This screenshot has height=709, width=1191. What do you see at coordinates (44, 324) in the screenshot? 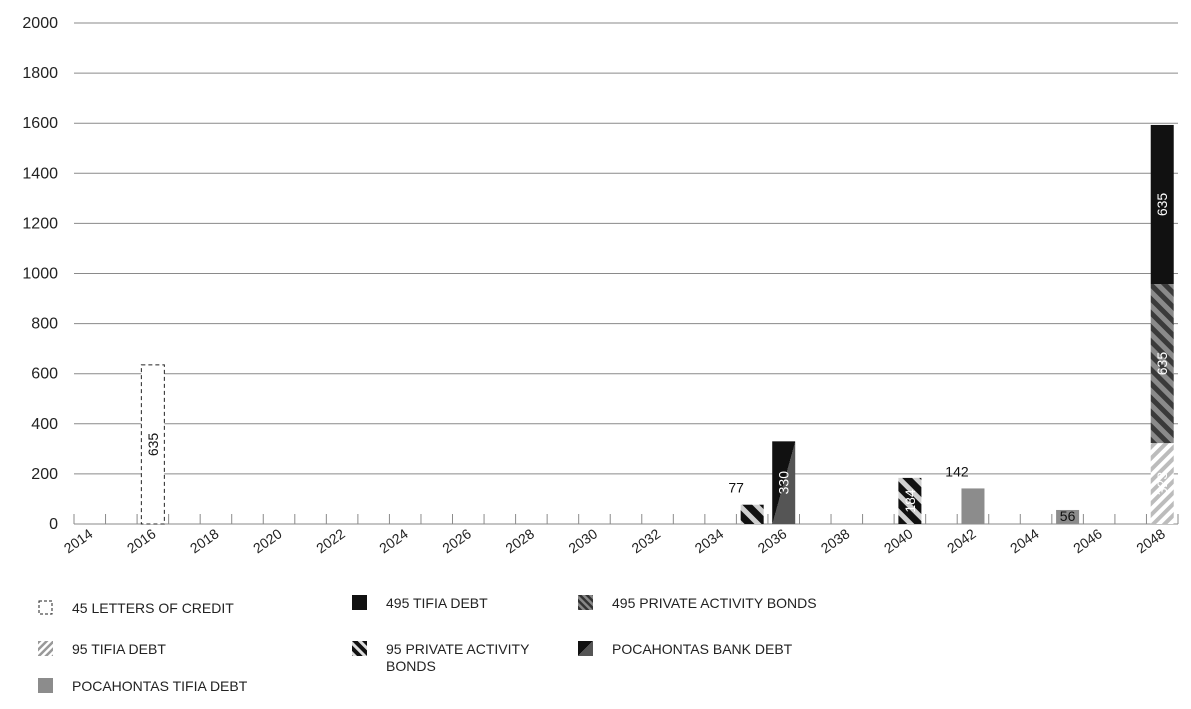
I see `y-tick-label: 800` at bounding box center [44, 324].